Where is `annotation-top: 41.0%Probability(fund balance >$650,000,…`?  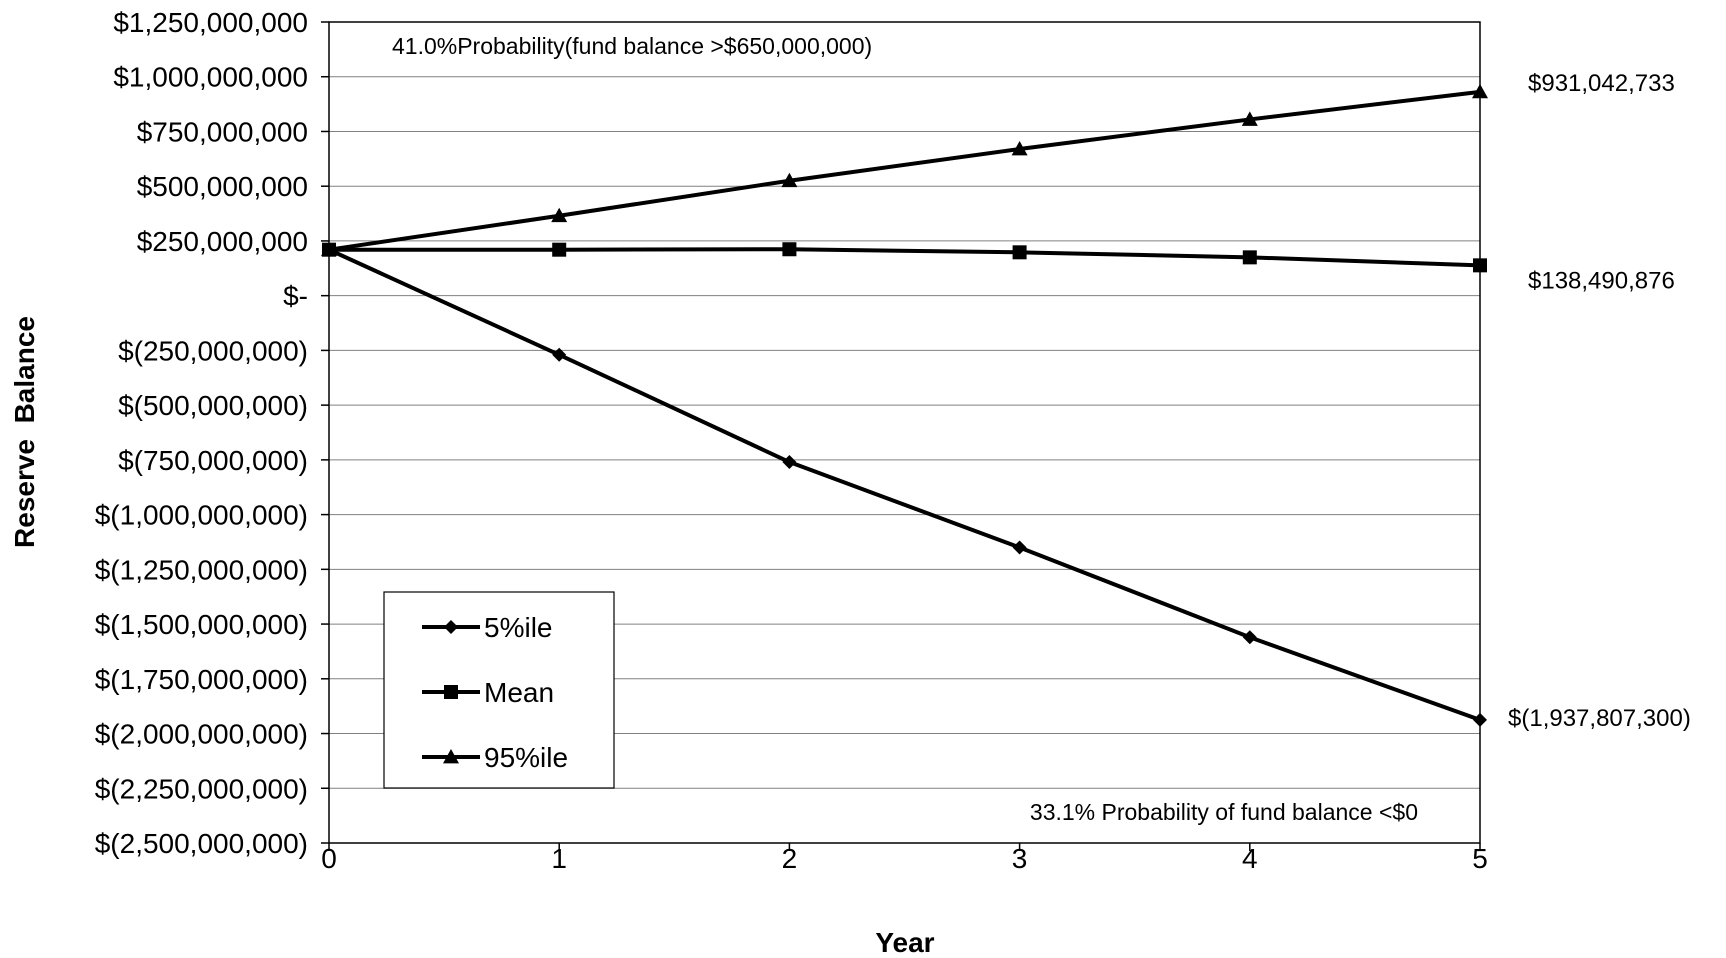 annotation-top: 41.0%Probability(fund balance >$650,000,… is located at coordinates (632, 46).